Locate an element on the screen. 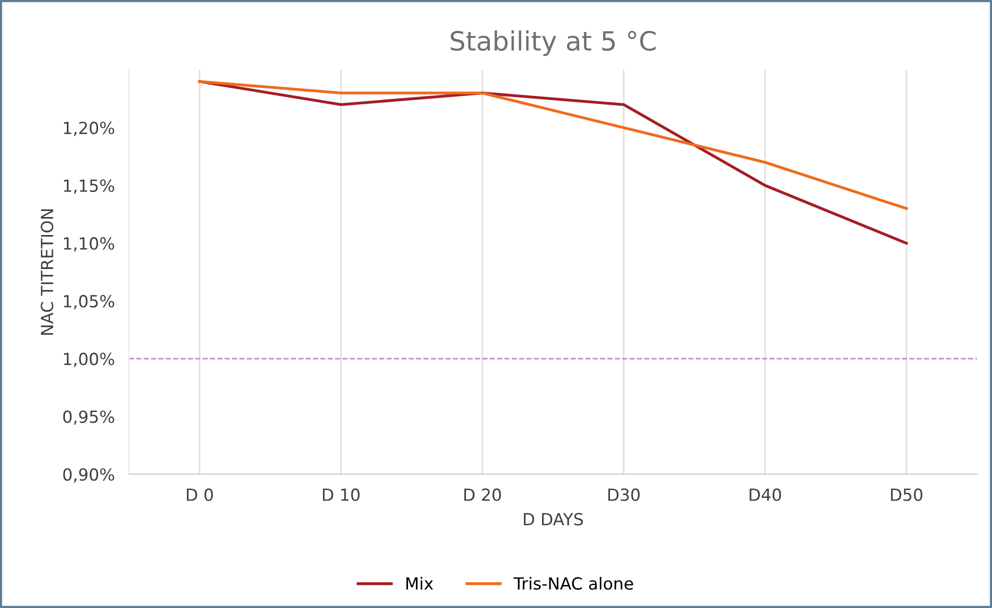 The height and width of the screenshot is (608, 992). x-tick-label: D30 is located at coordinates (624, 495).